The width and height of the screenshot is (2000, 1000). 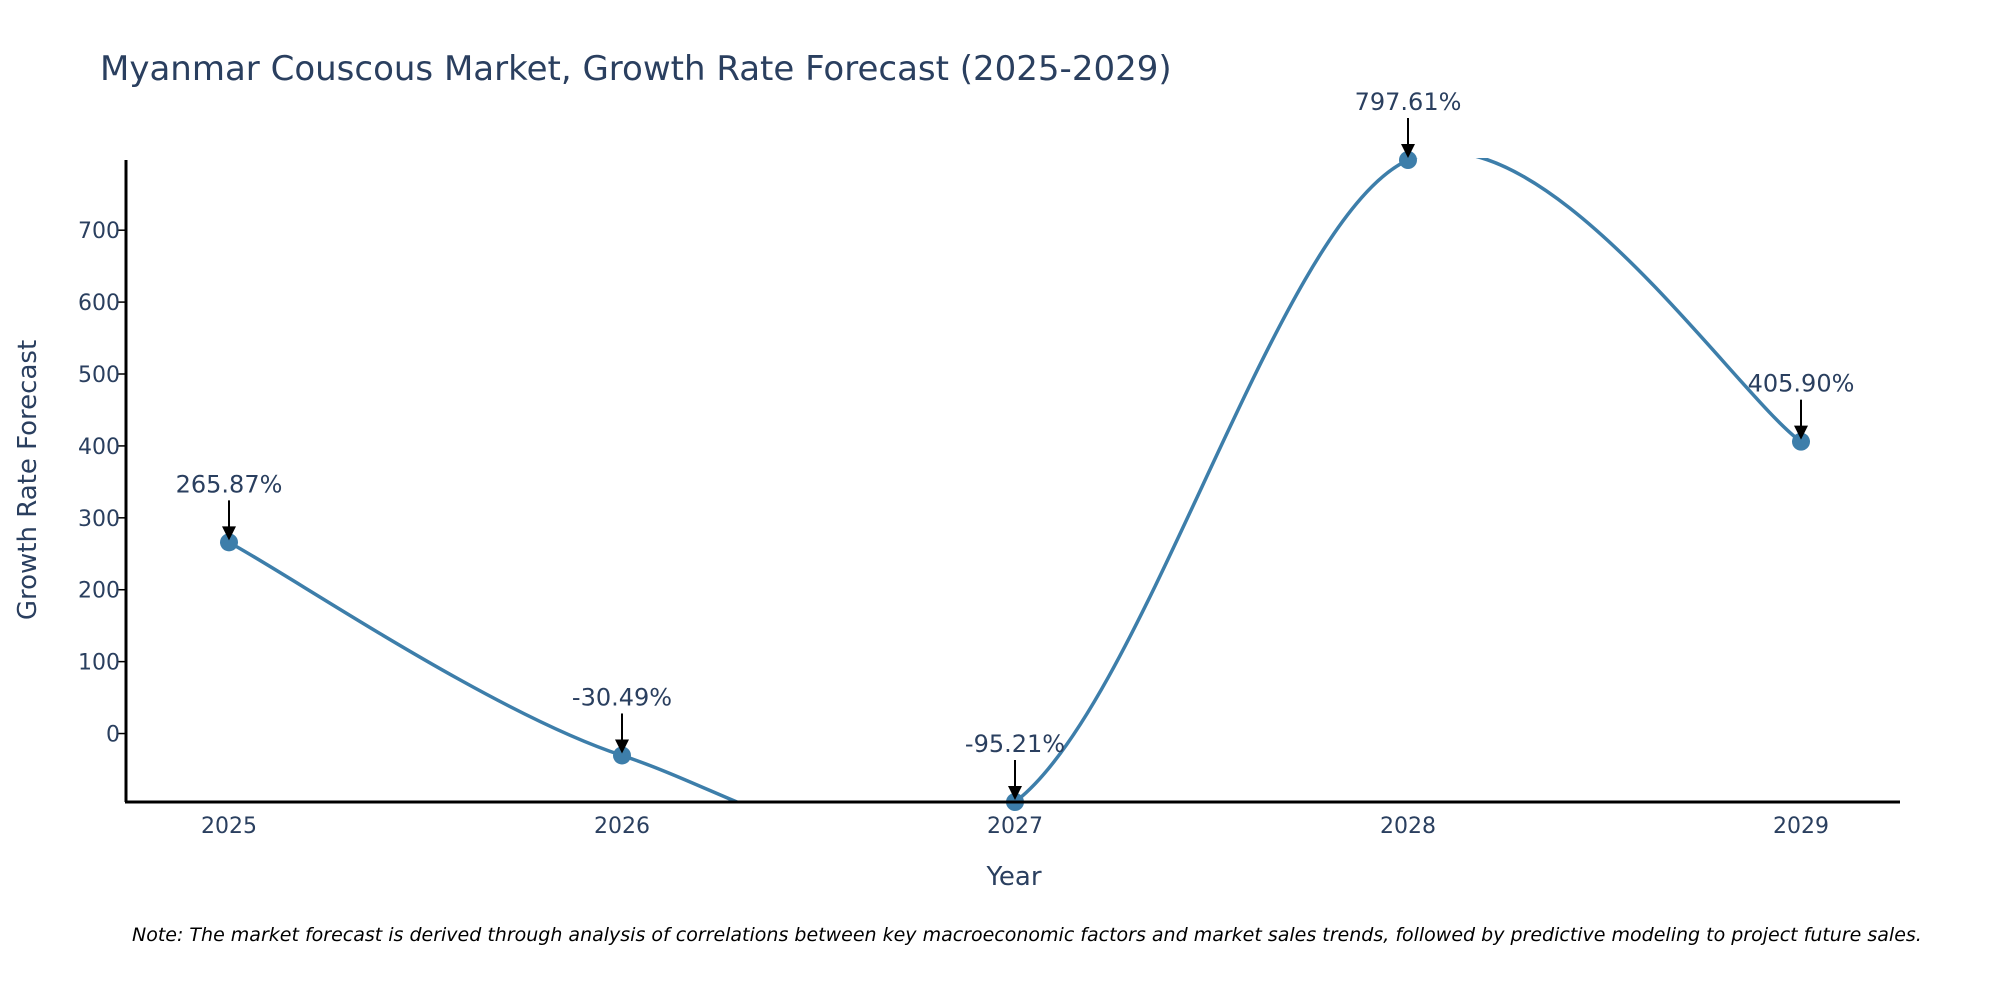 I want to click on y-axis-title: Growth Rate Forecast, so click(x=28, y=480).